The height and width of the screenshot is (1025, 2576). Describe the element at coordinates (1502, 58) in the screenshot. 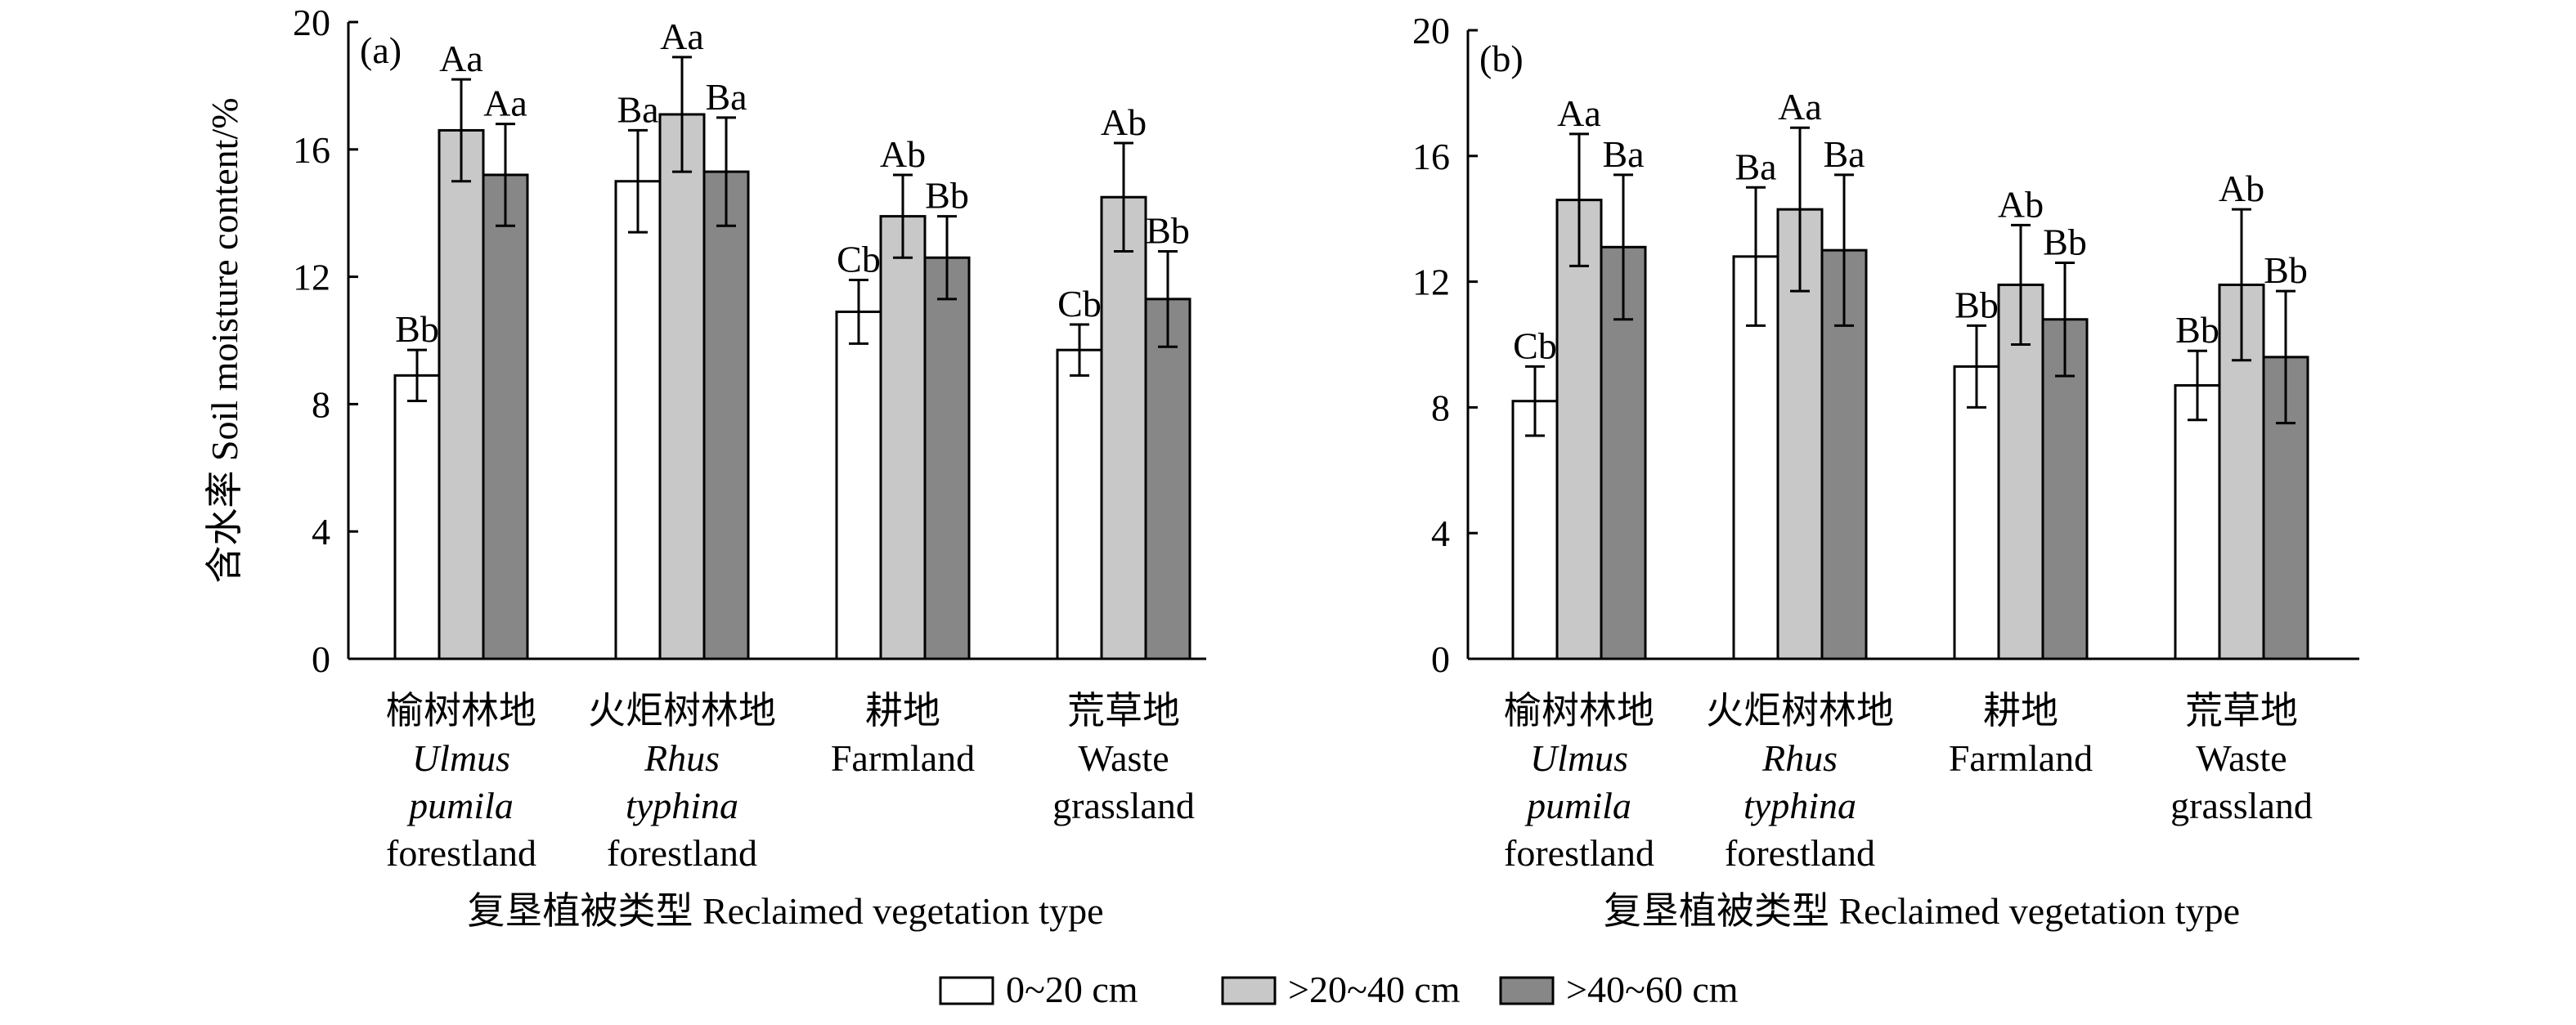

I see `panel-label: (b)` at that location.